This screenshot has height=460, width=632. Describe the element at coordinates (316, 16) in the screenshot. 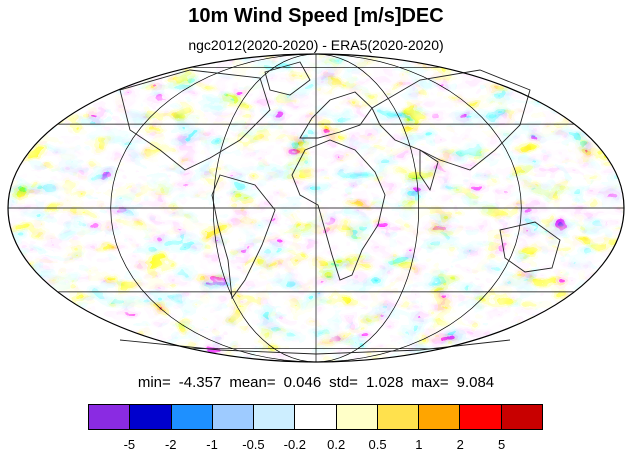

I see `chart-title: 10m Wind Speed [m/s]DEC` at that location.